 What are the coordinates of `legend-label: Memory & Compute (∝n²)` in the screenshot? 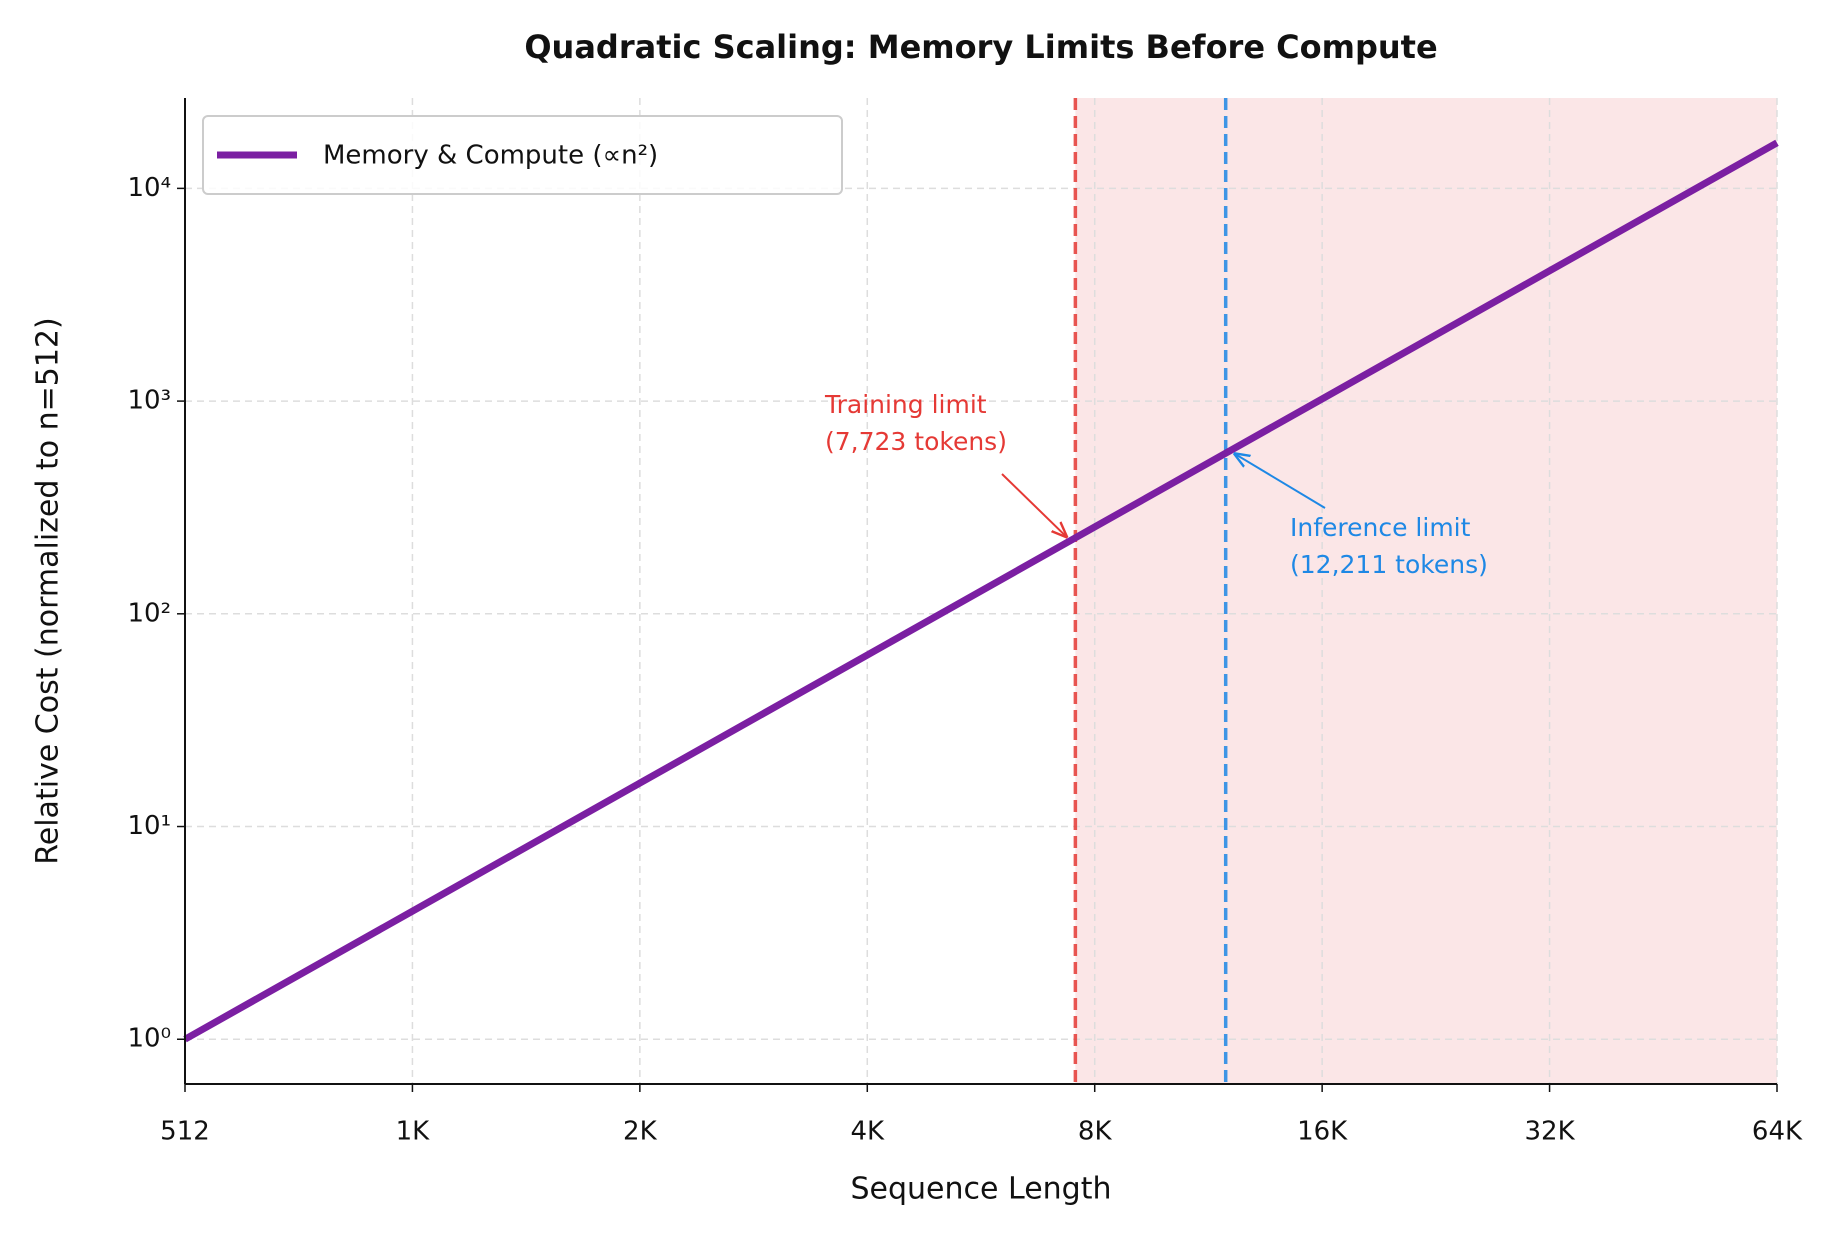 It's located at (490, 156).